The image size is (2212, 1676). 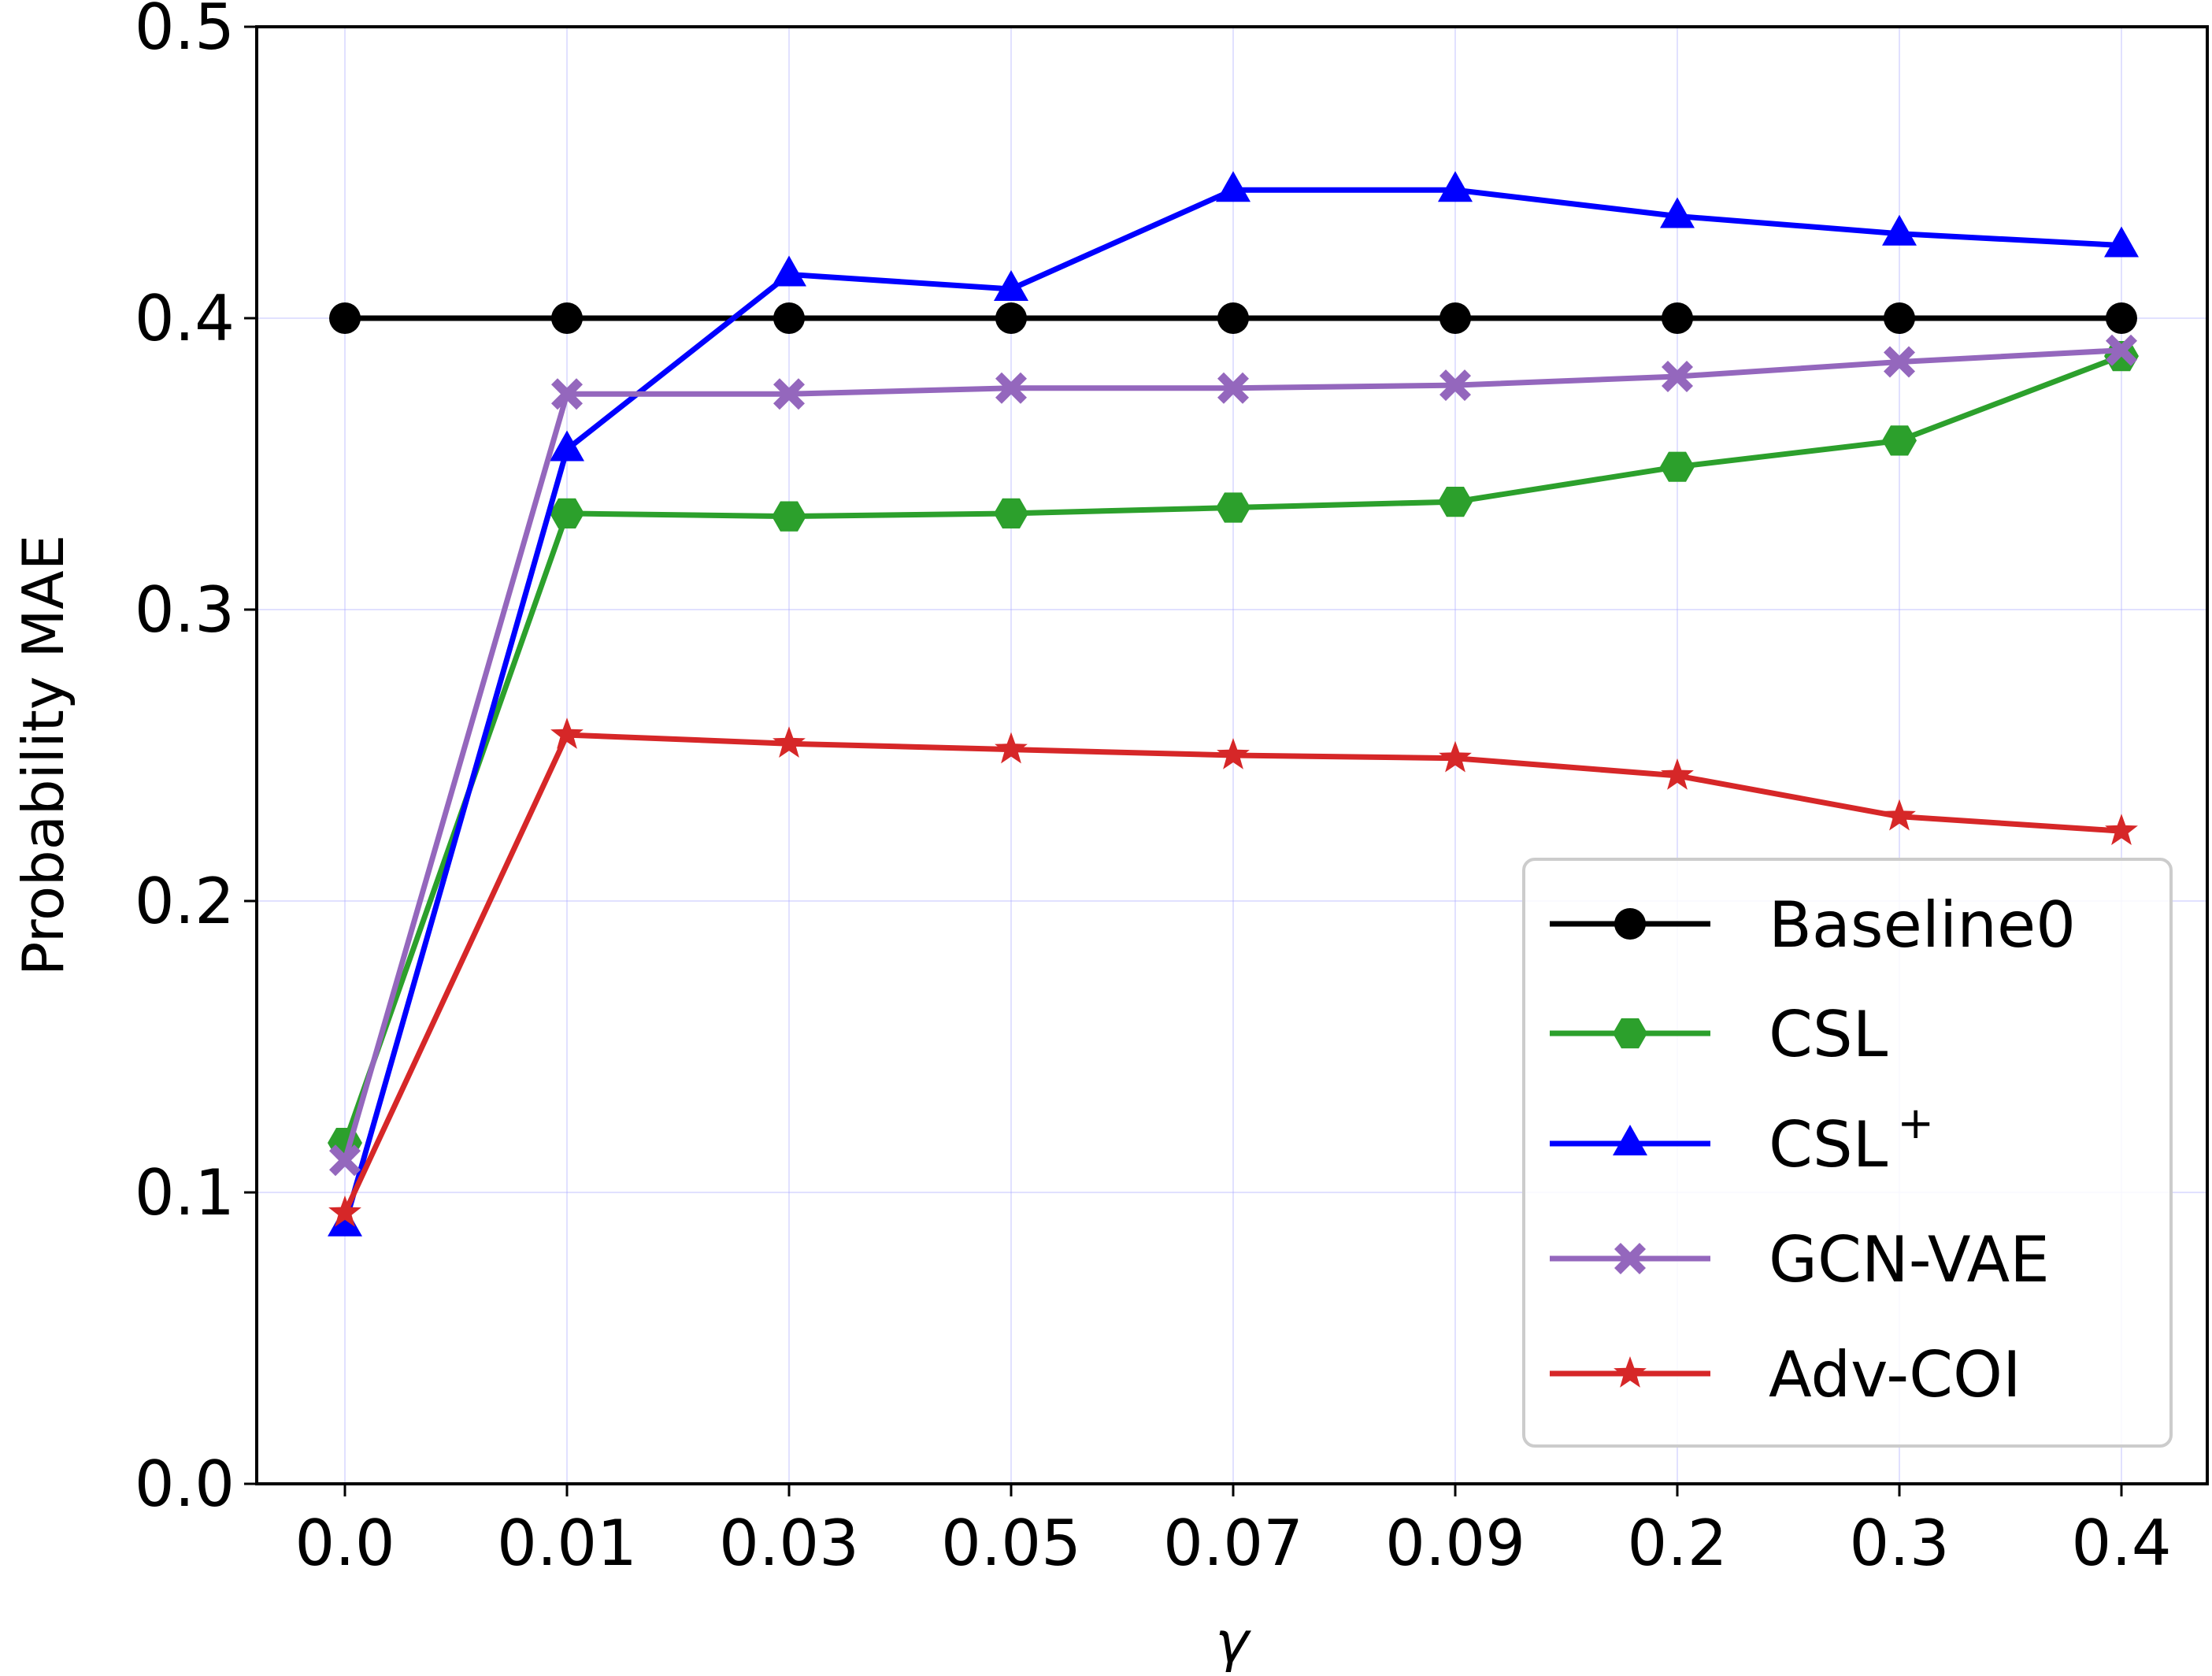 What do you see at coordinates (789, 1543) in the screenshot?
I see `x-tick-label: 0.03` at bounding box center [789, 1543].